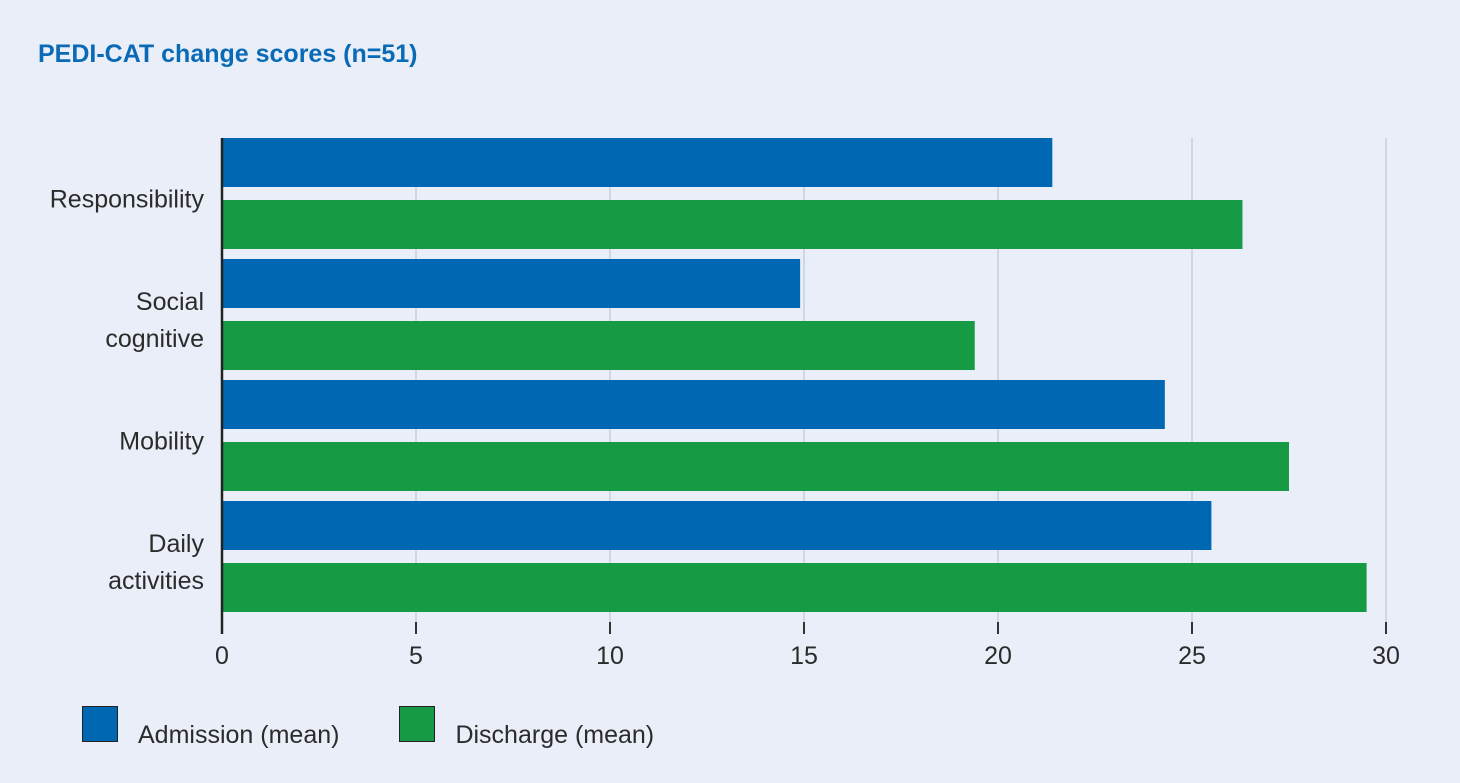  What do you see at coordinates (416, 656) in the screenshot?
I see `x-tick-label: 5` at bounding box center [416, 656].